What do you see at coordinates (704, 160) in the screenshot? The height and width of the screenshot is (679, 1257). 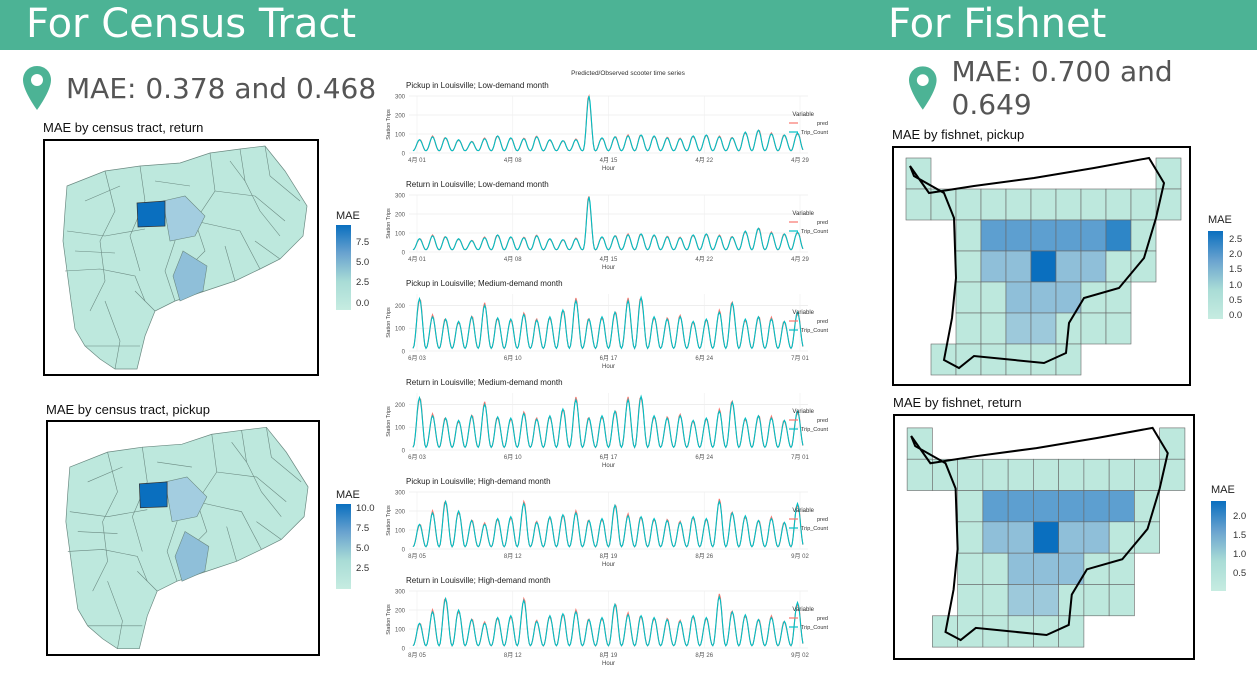 I see `x-tick-label: 4月 22` at bounding box center [704, 160].